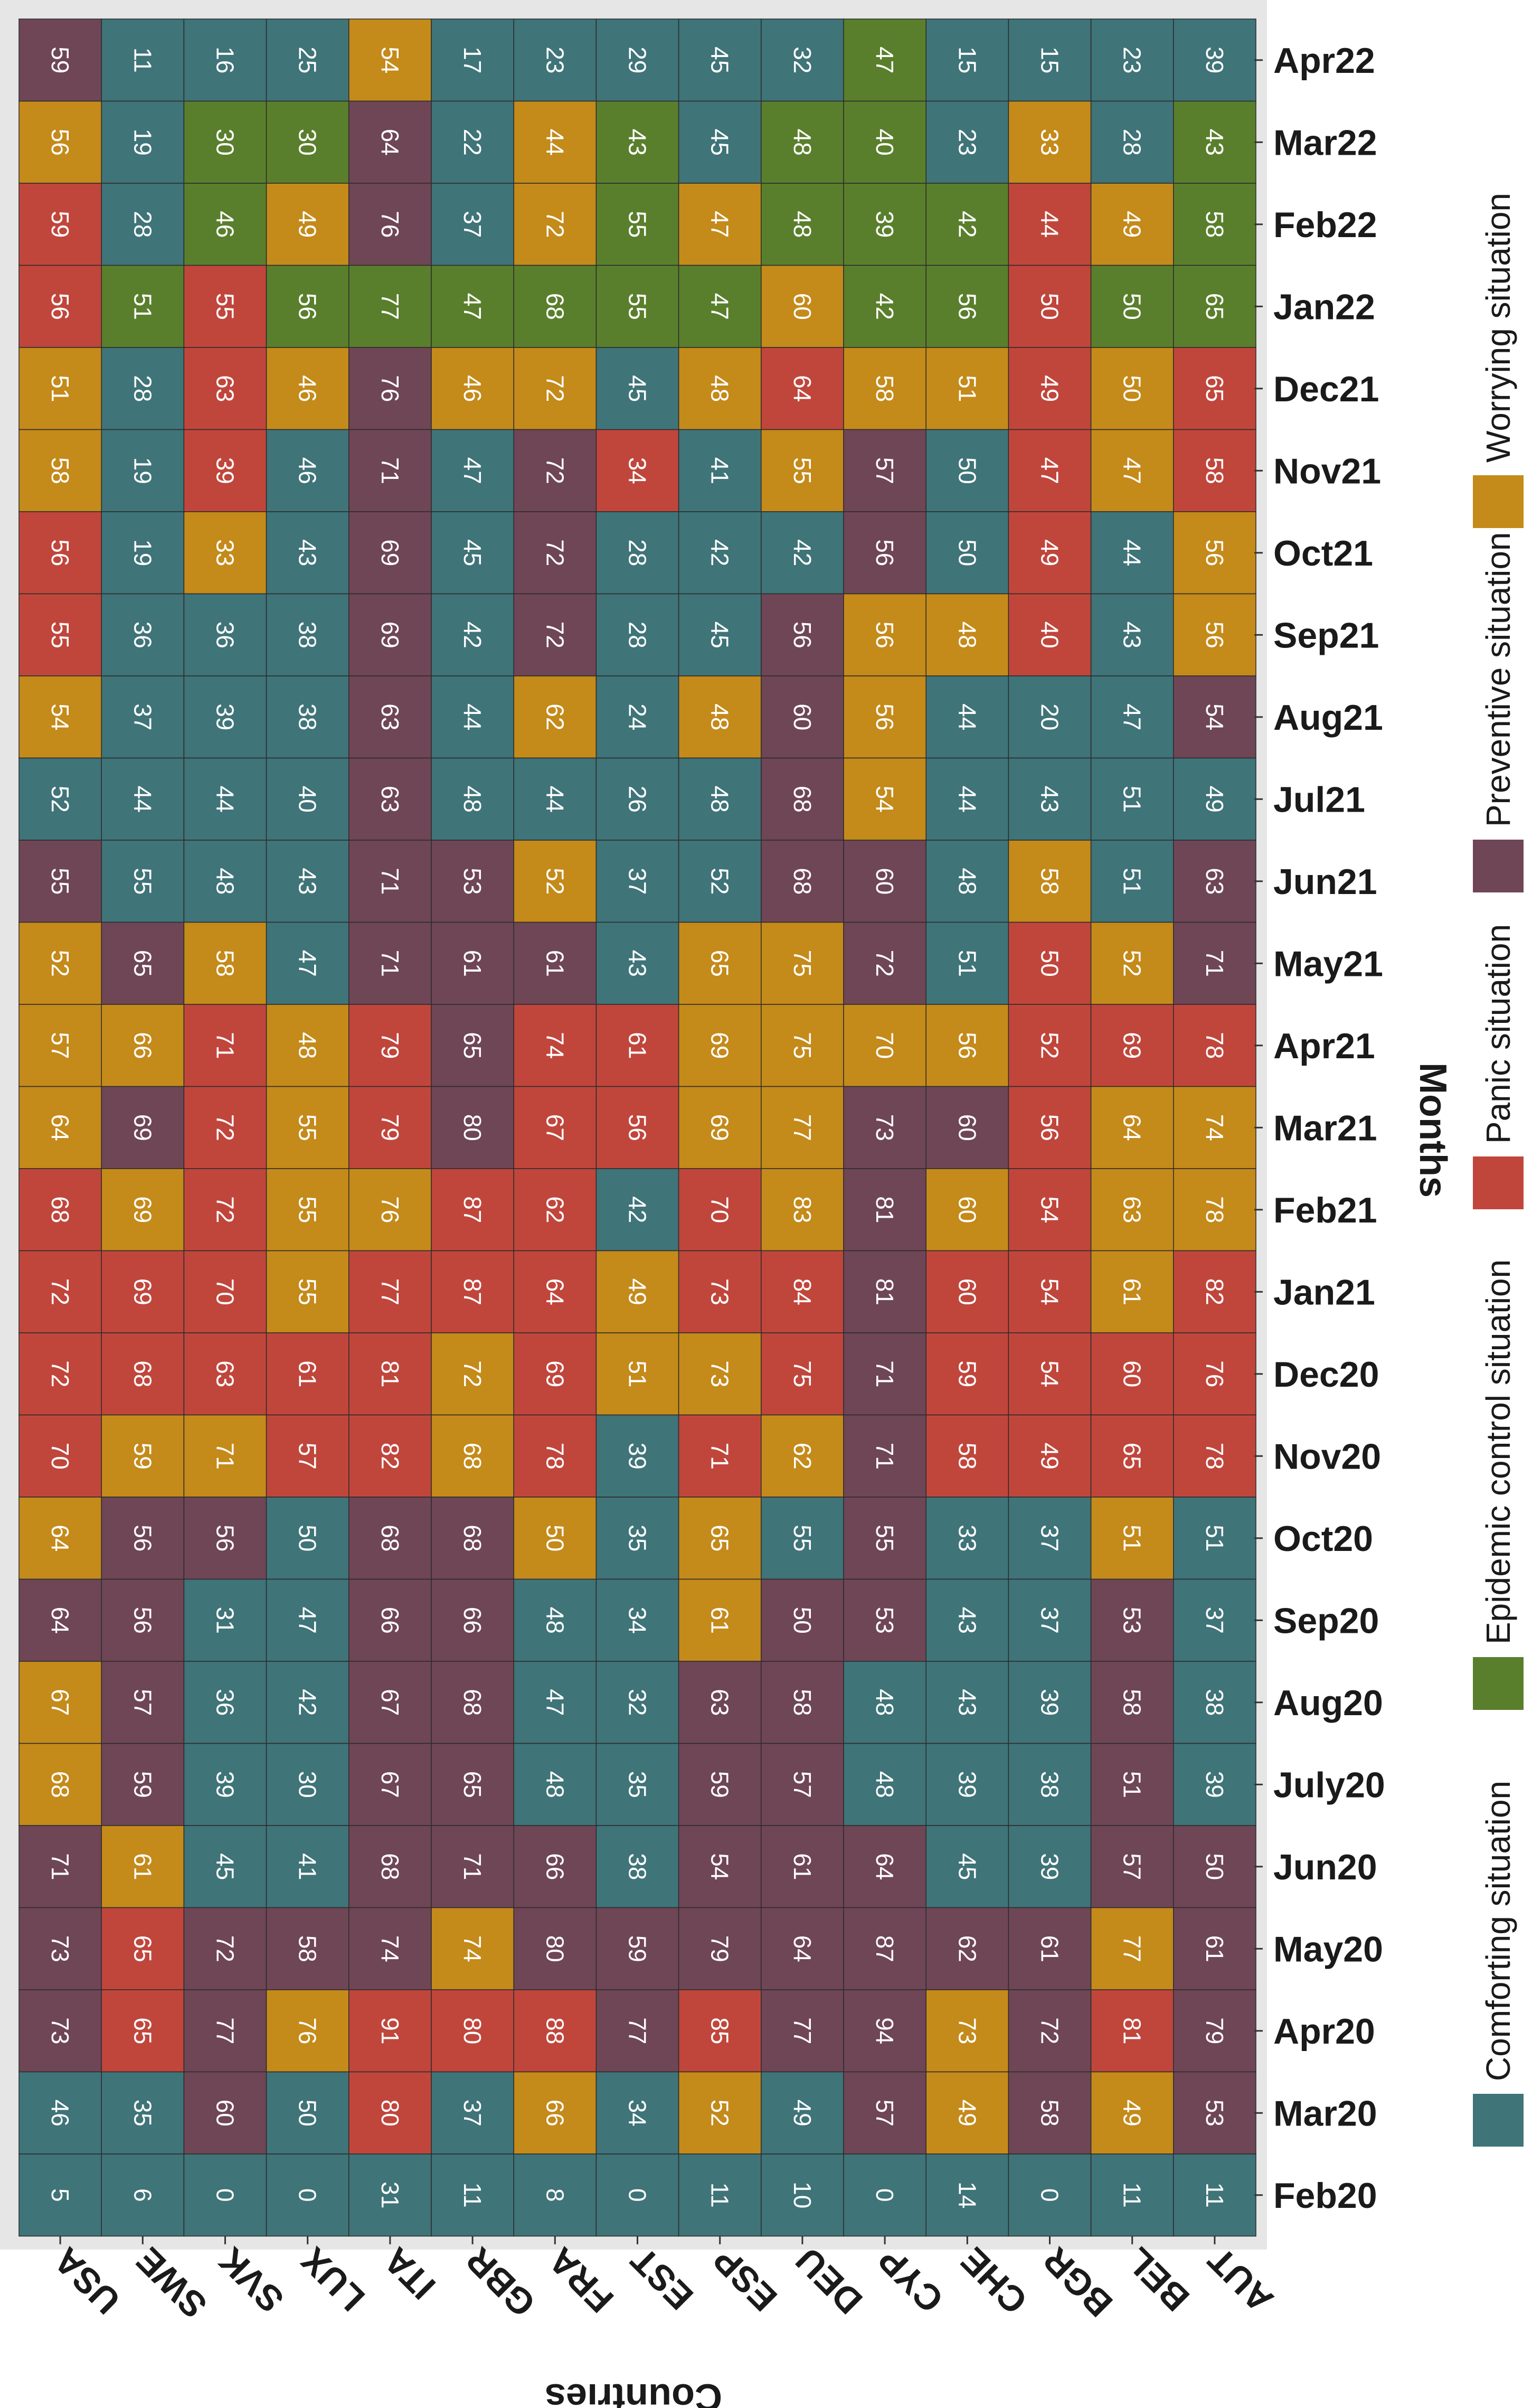  Describe the element at coordinates (1328, 964) in the screenshot. I see `month-tick-label: May21` at that location.